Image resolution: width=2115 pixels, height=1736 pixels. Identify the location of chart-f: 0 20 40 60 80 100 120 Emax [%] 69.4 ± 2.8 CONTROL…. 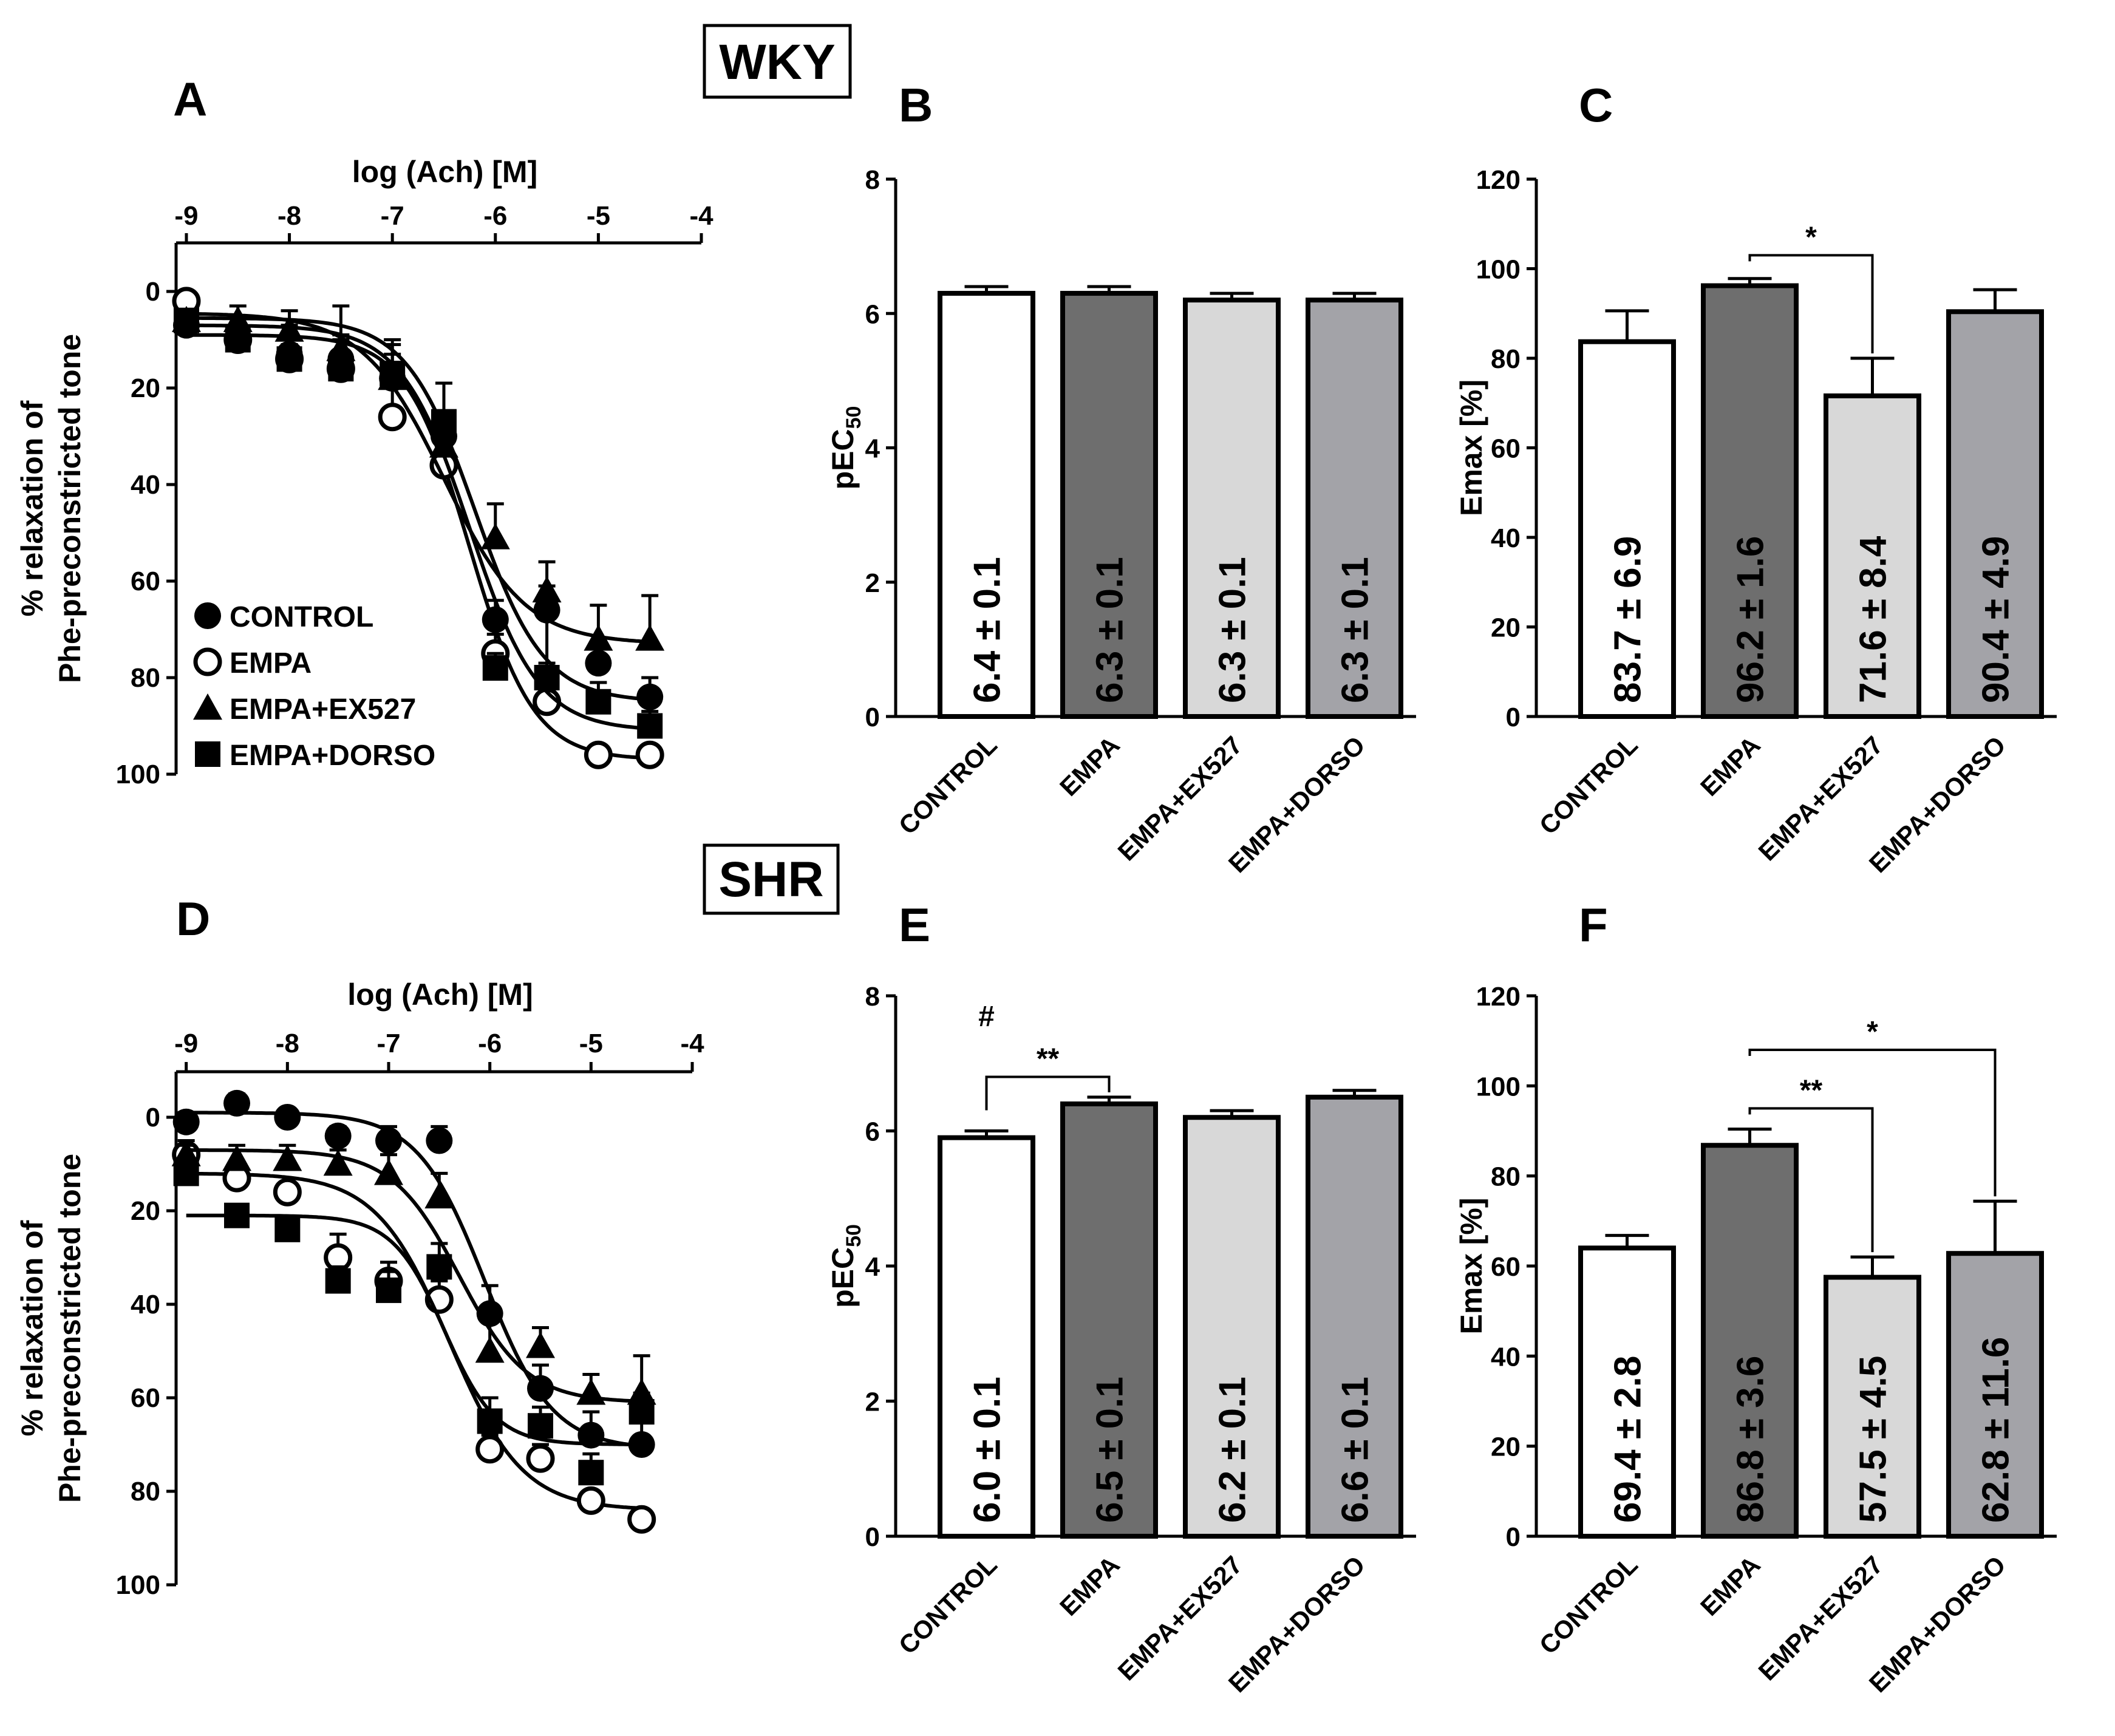
(1756, 1340).